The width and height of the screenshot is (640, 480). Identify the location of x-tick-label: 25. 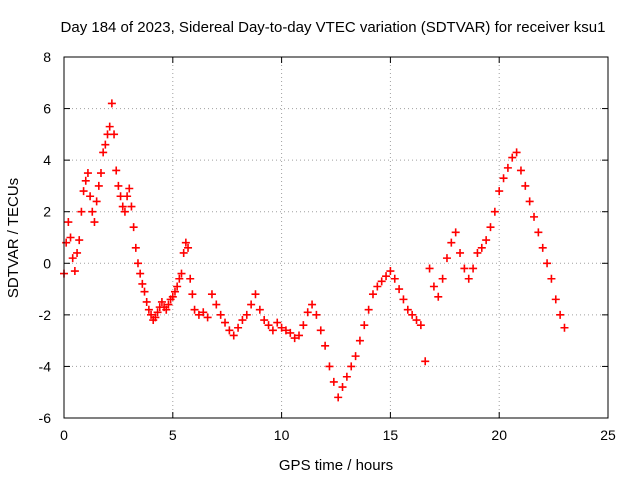
(608, 435).